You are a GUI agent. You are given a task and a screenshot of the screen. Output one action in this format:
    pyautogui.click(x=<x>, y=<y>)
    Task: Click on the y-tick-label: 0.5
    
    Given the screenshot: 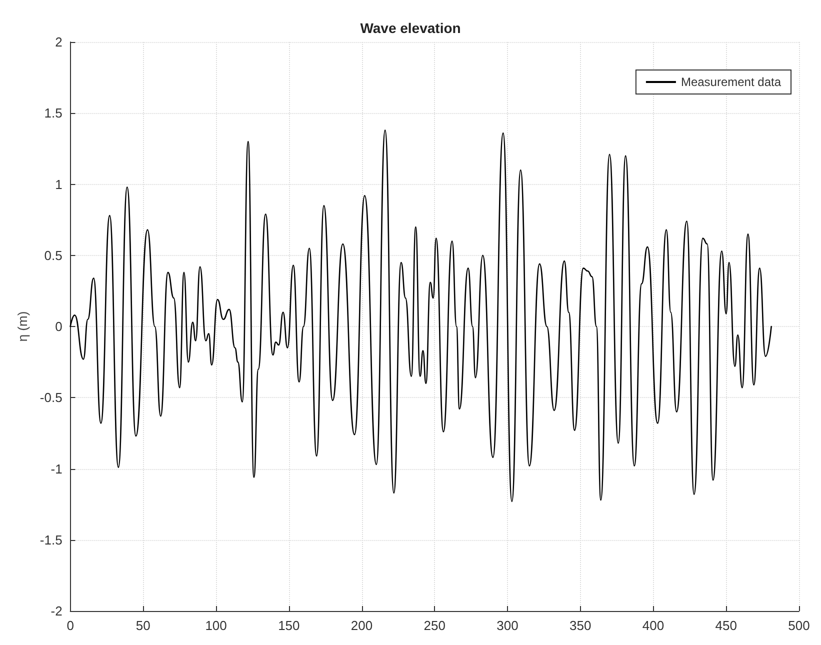 What is the action you would take?
    pyautogui.click(x=53, y=255)
    